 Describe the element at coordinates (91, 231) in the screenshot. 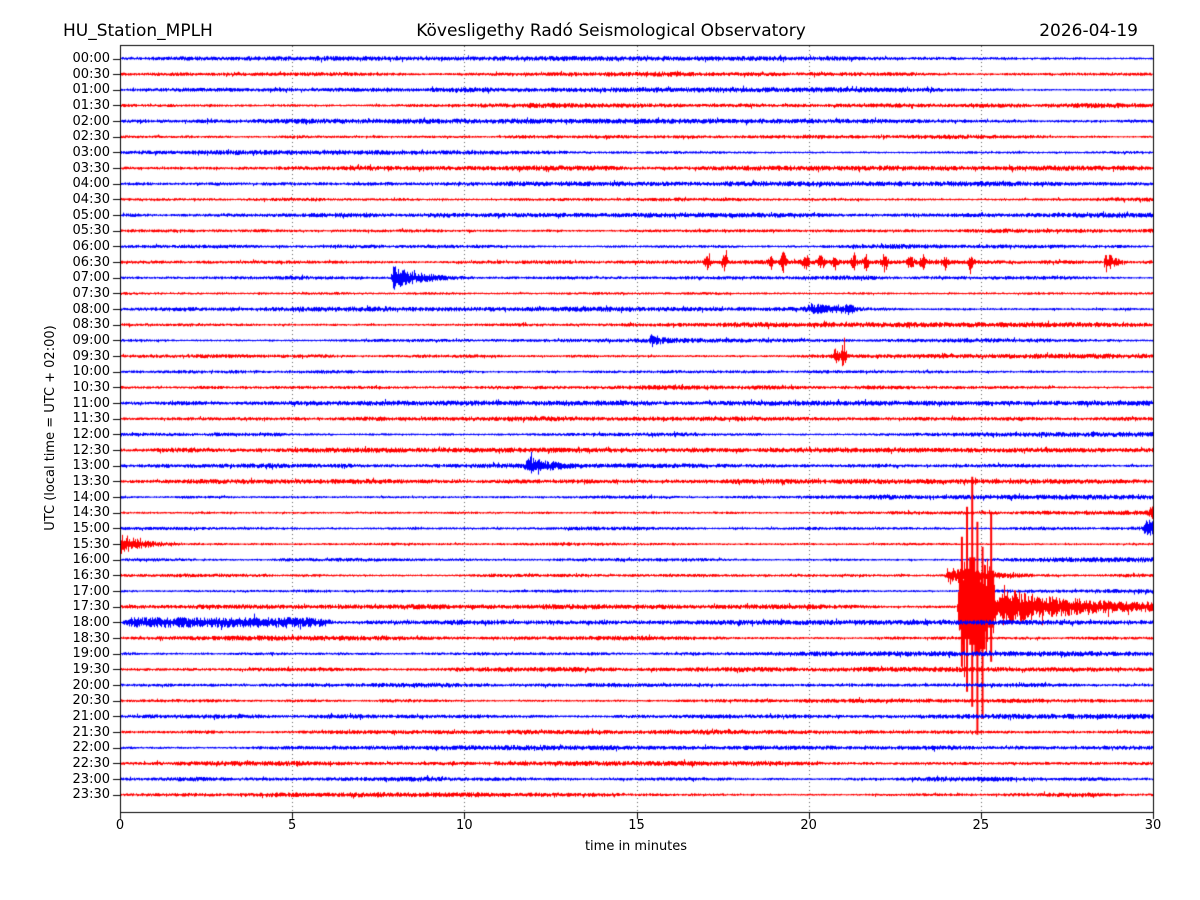

I see `y-tick-label: 05:30` at that location.